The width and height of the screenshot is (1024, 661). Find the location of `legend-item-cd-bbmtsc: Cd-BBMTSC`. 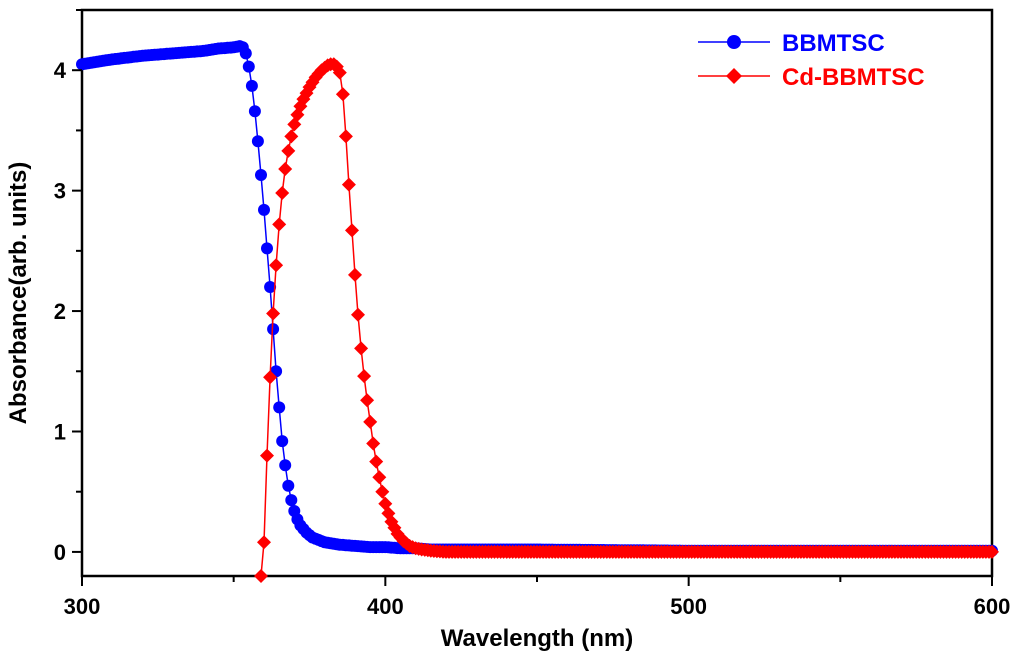

legend-item-cd-bbmtsc: Cd-BBMTSC is located at coordinates (811, 77).